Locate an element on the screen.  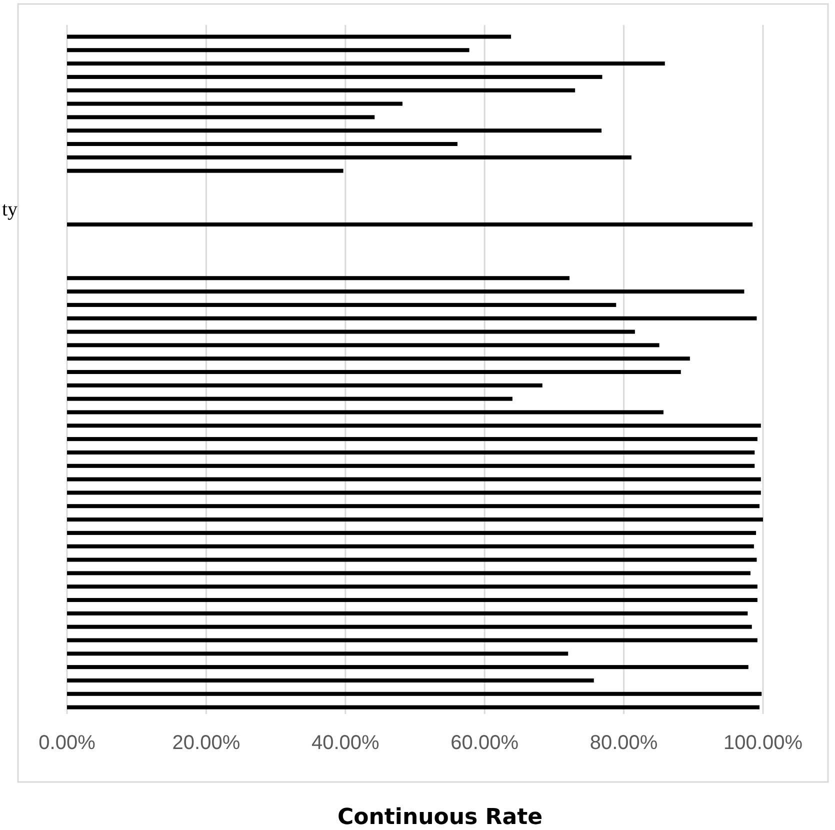
x-tick-label: 20.00% is located at coordinates (206, 743).